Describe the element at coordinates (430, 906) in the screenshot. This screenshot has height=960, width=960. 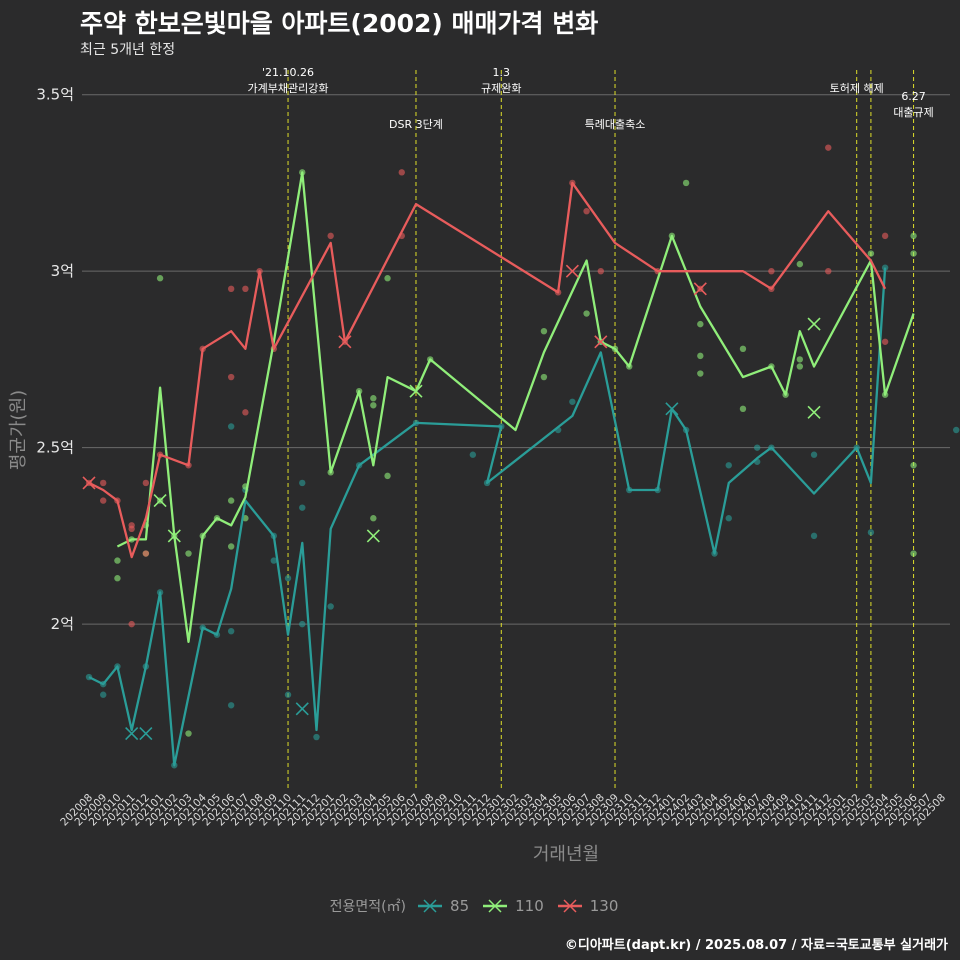
I see `legend-swatch-85-icon` at that location.